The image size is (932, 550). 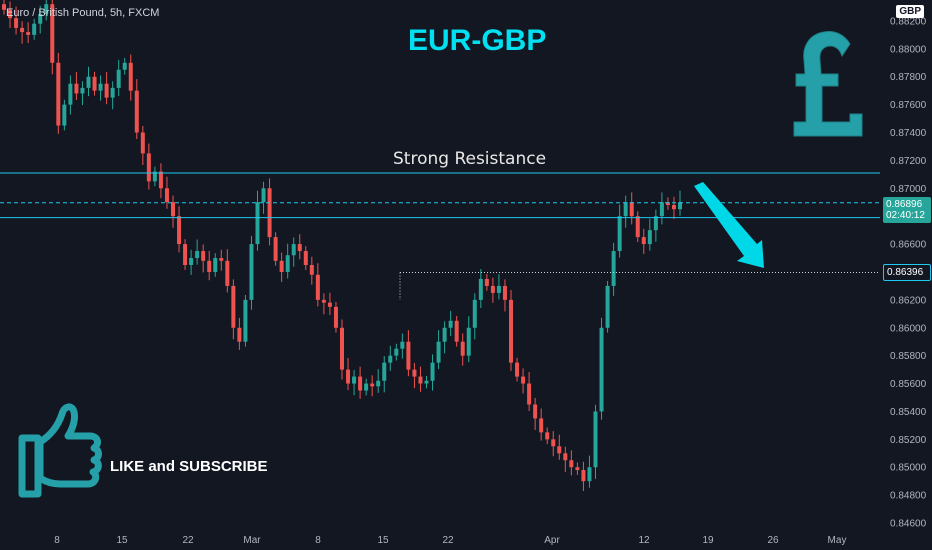 What do you see at coordinates (60, 450) in the screenshot?
I see `thumbs-up-icon` at bounding box center [60, 450].